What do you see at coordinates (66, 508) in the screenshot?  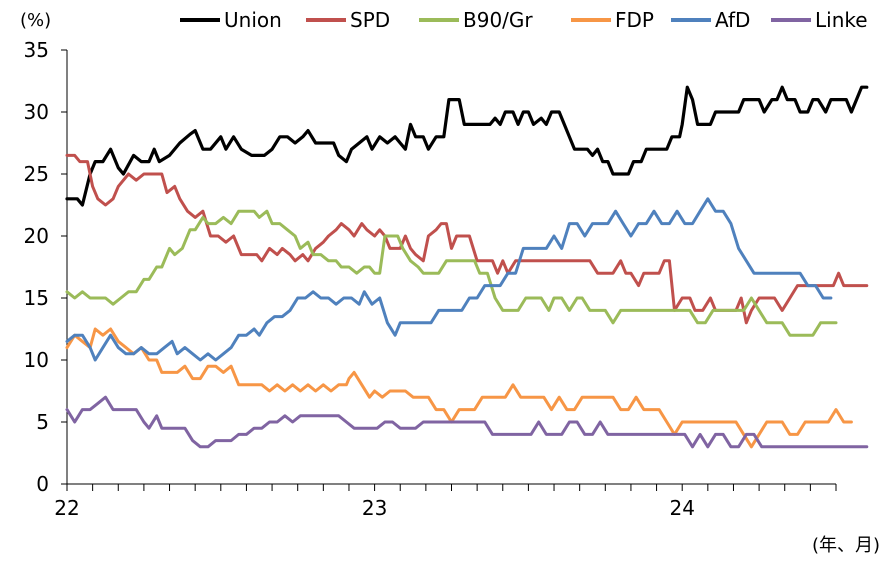 I see `x-tick-label: 22` at bounding box center [66, 508].